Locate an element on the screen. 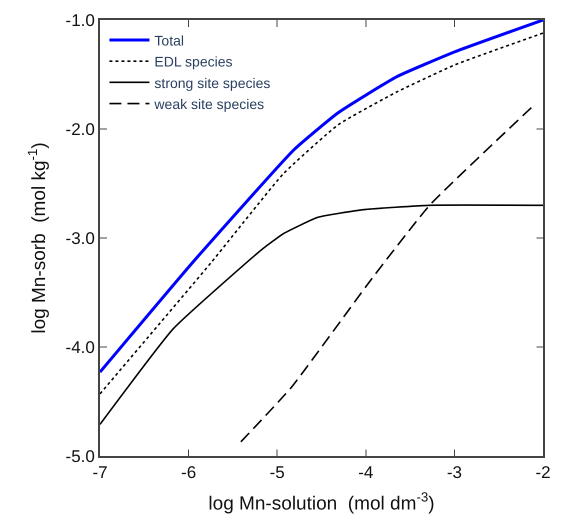 This screenshot has width=561, height=526. x-tick-label: -6 is located at coordinates (188, 472).